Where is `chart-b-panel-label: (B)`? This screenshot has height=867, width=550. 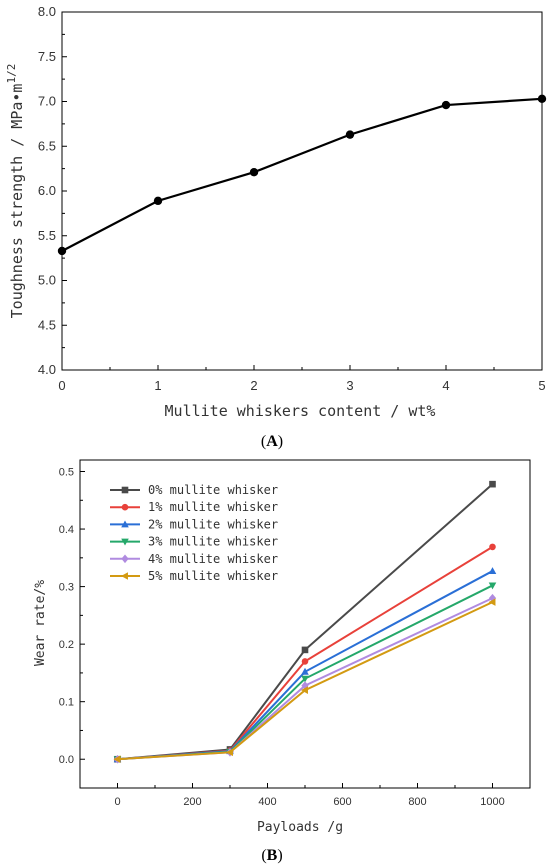 chart-b-panel-label: (B) is located at coordinates (271, 855).